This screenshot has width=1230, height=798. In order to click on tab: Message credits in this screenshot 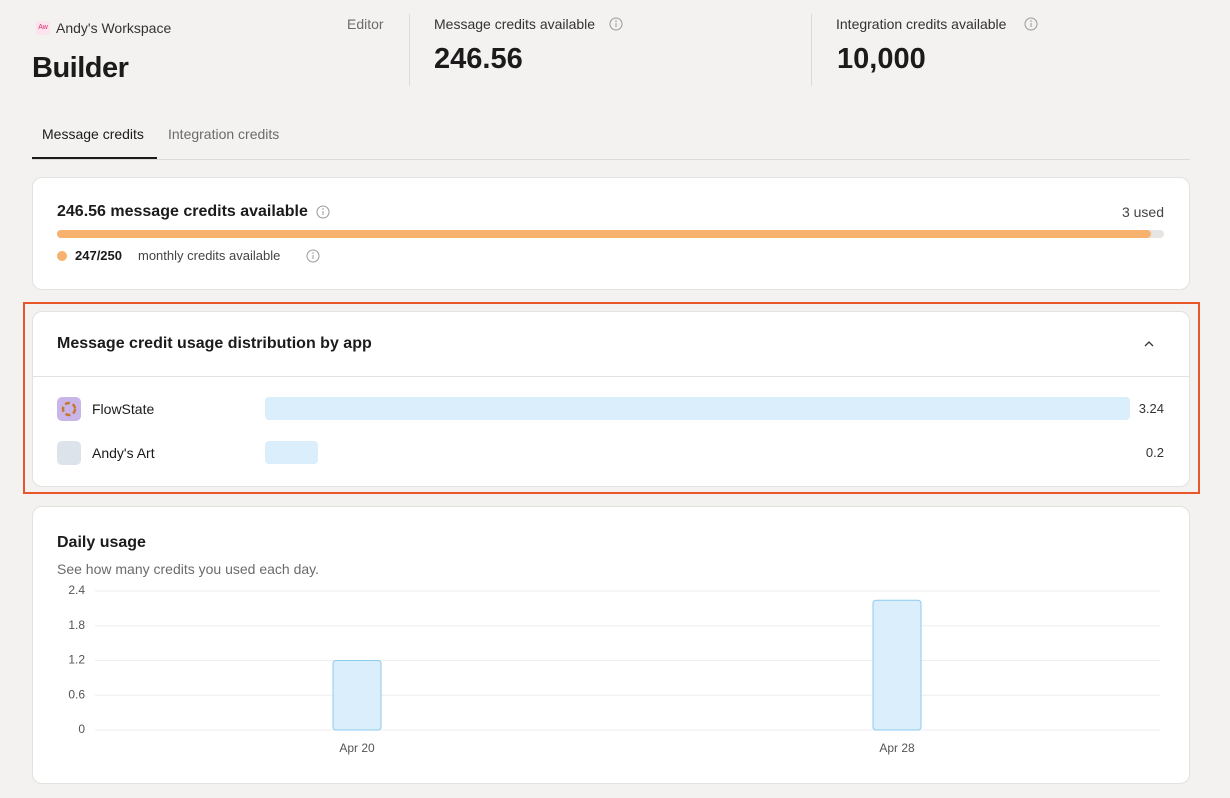, I will do `click(93, 134)`.